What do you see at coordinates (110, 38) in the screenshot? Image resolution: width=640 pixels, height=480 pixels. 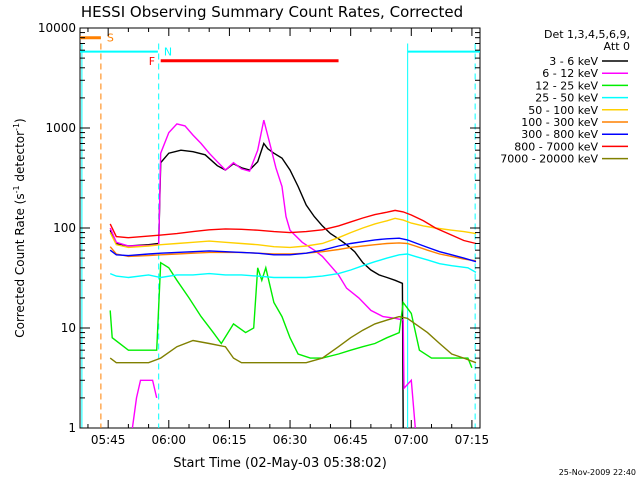 I see `flag-label-s: S` at bounding box center [110, 38].